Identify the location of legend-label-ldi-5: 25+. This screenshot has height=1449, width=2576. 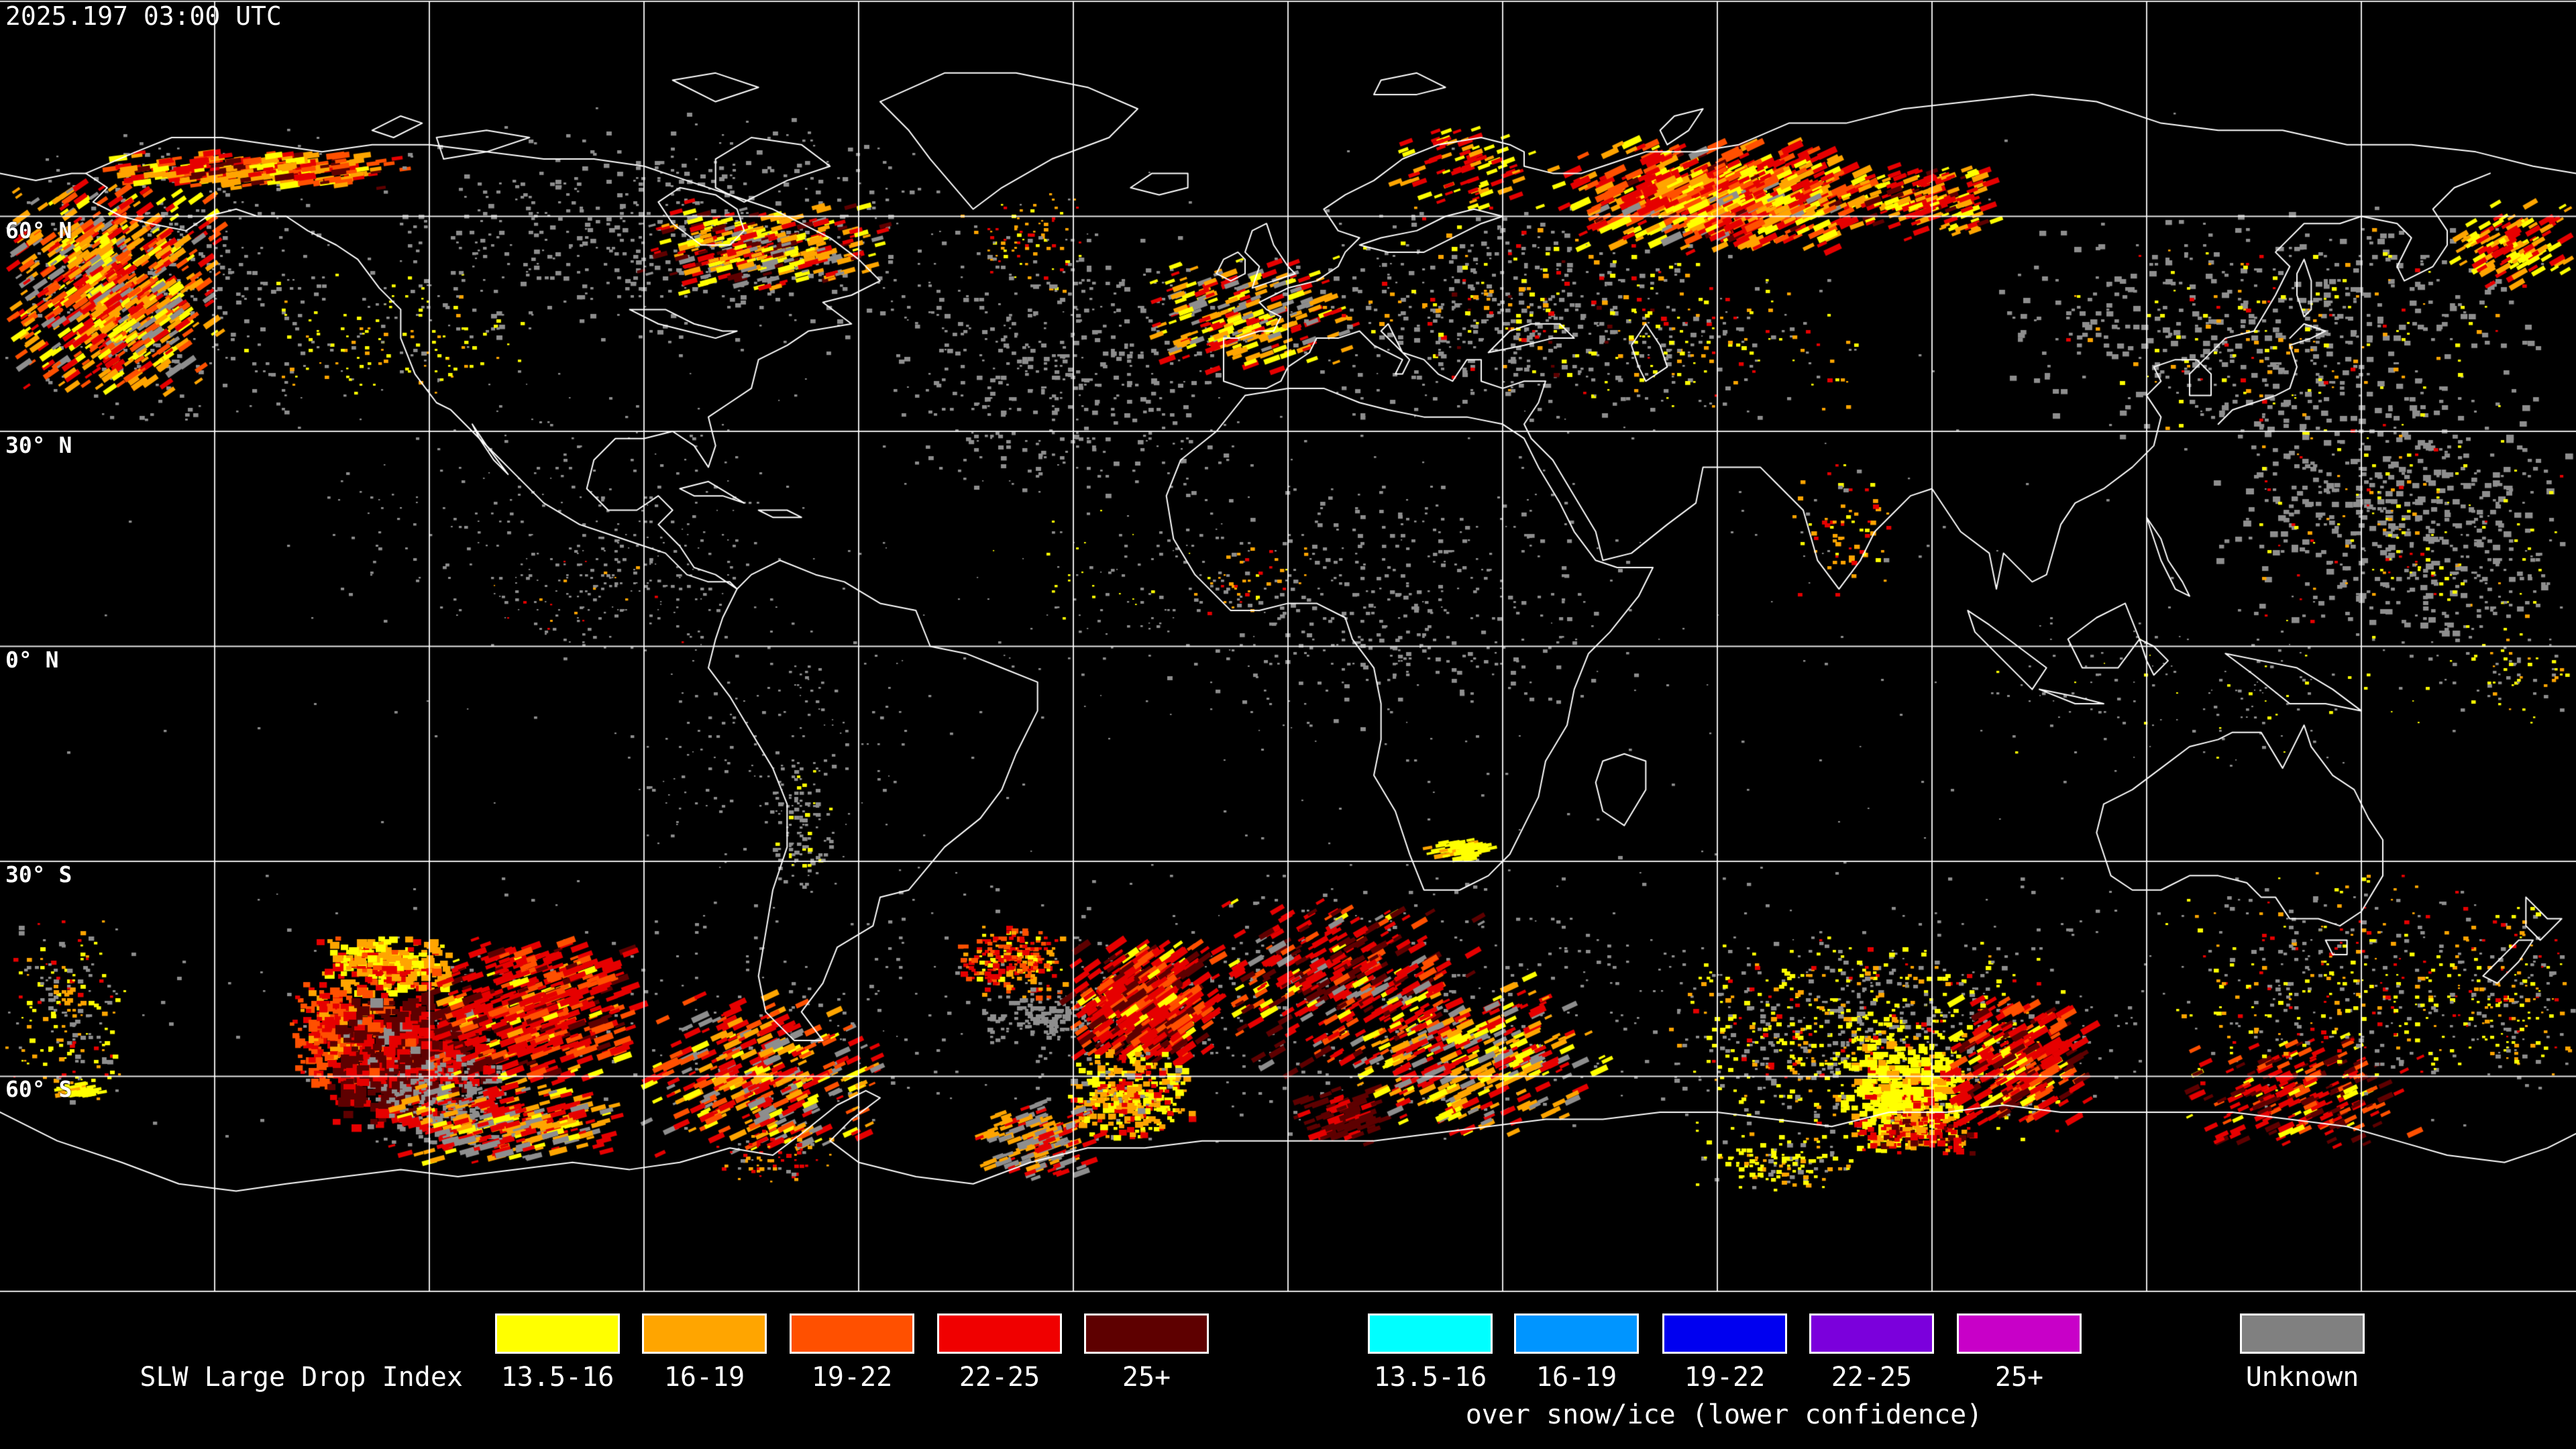
(1146, 1377).